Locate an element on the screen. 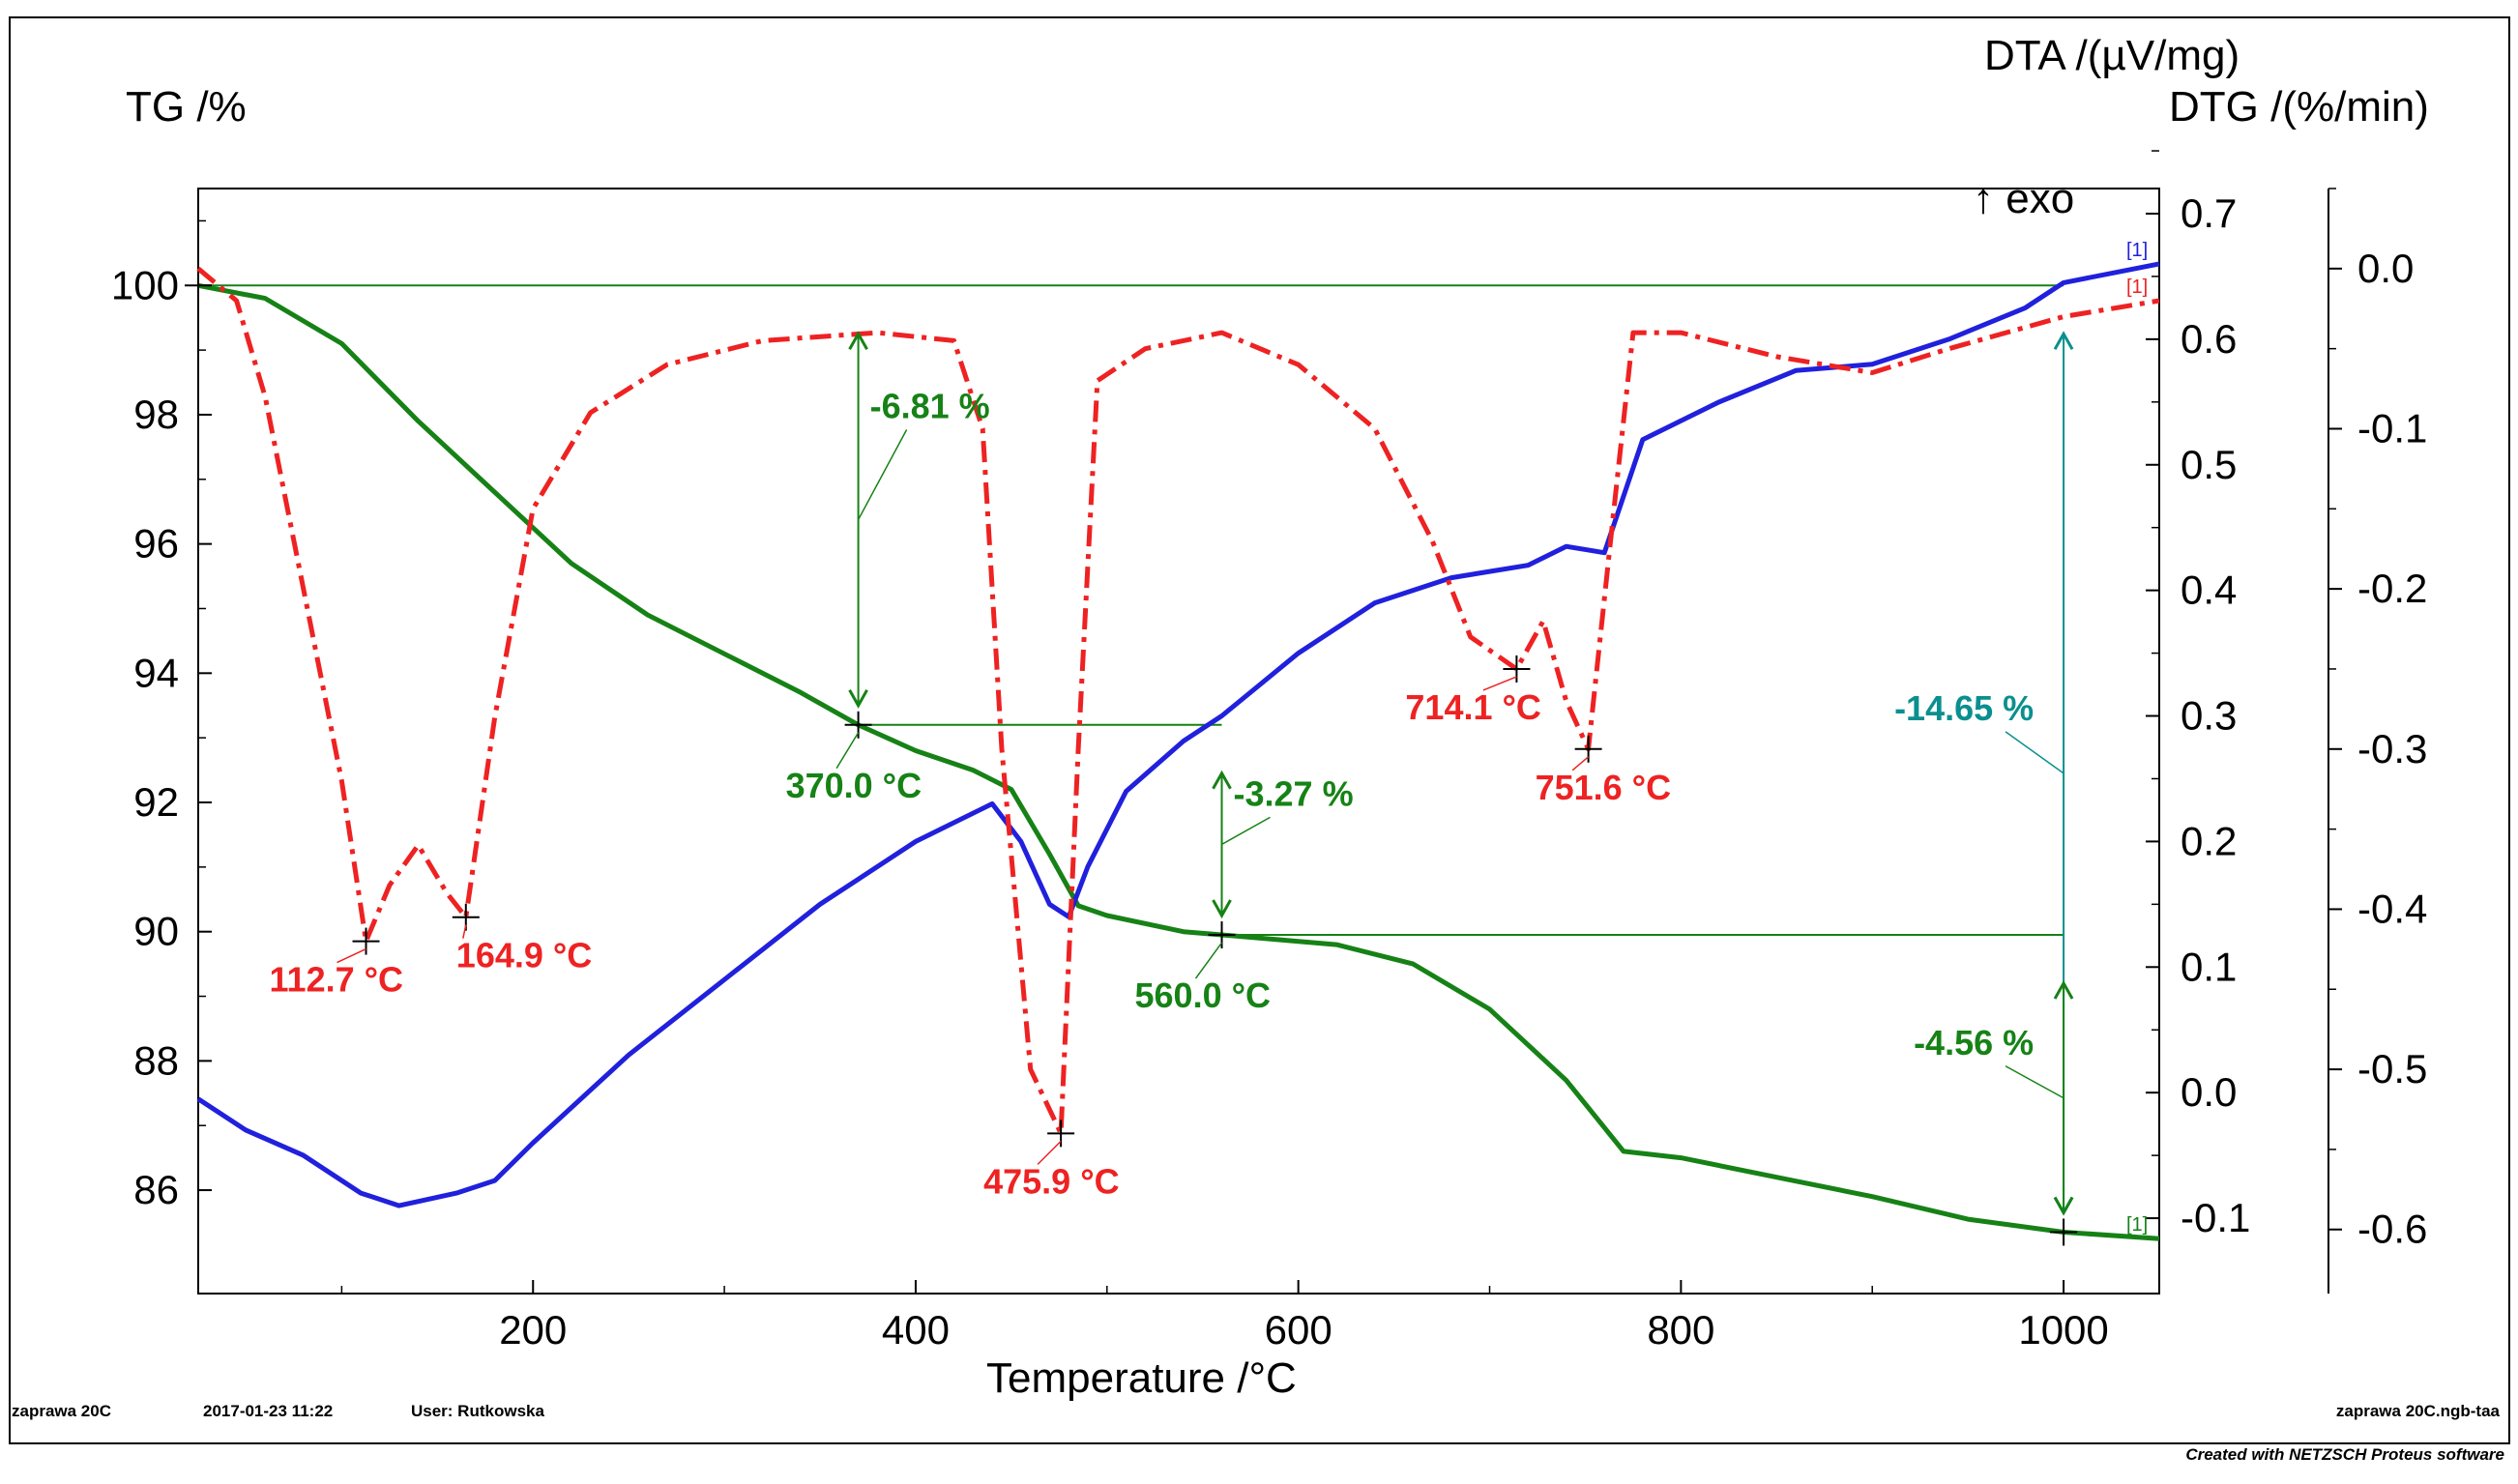  footer-sample: zaprawa 20C is located at coordinates (61, 1411).